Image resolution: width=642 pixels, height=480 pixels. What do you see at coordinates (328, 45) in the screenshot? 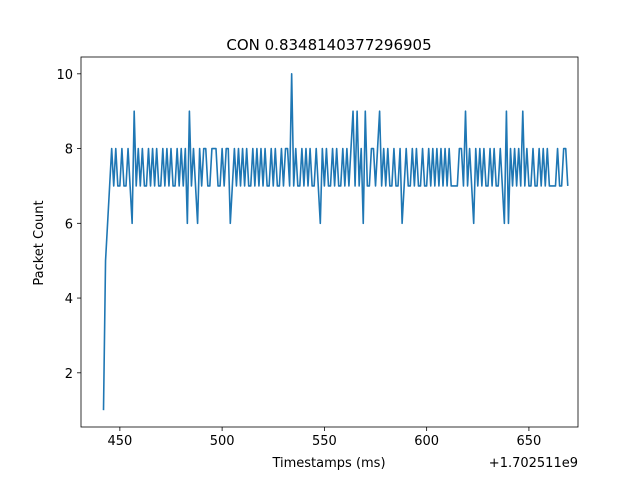
I see `chart-title: CON 0.8348140377296905` at bounding box center [328, 45].